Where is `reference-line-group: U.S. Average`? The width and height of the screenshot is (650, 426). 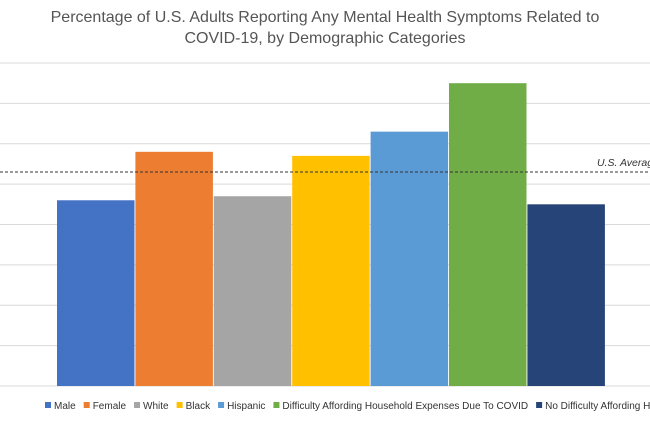
reference-line-group: U.S. Average is located at coordinates (325, 165).